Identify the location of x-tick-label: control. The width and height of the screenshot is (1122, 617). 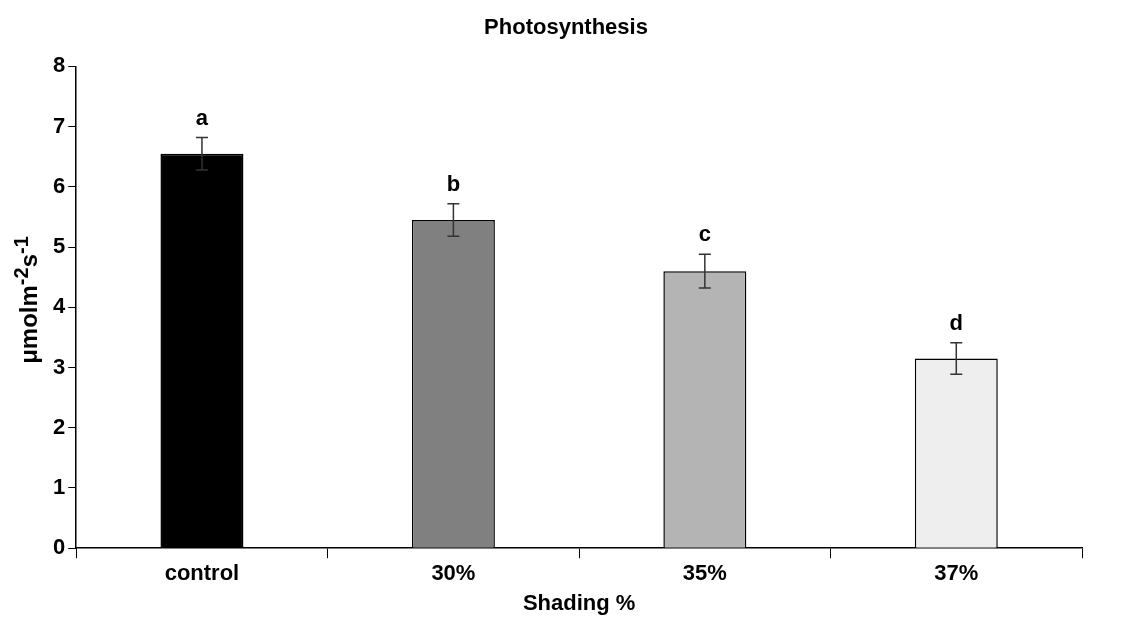
(202, 573).